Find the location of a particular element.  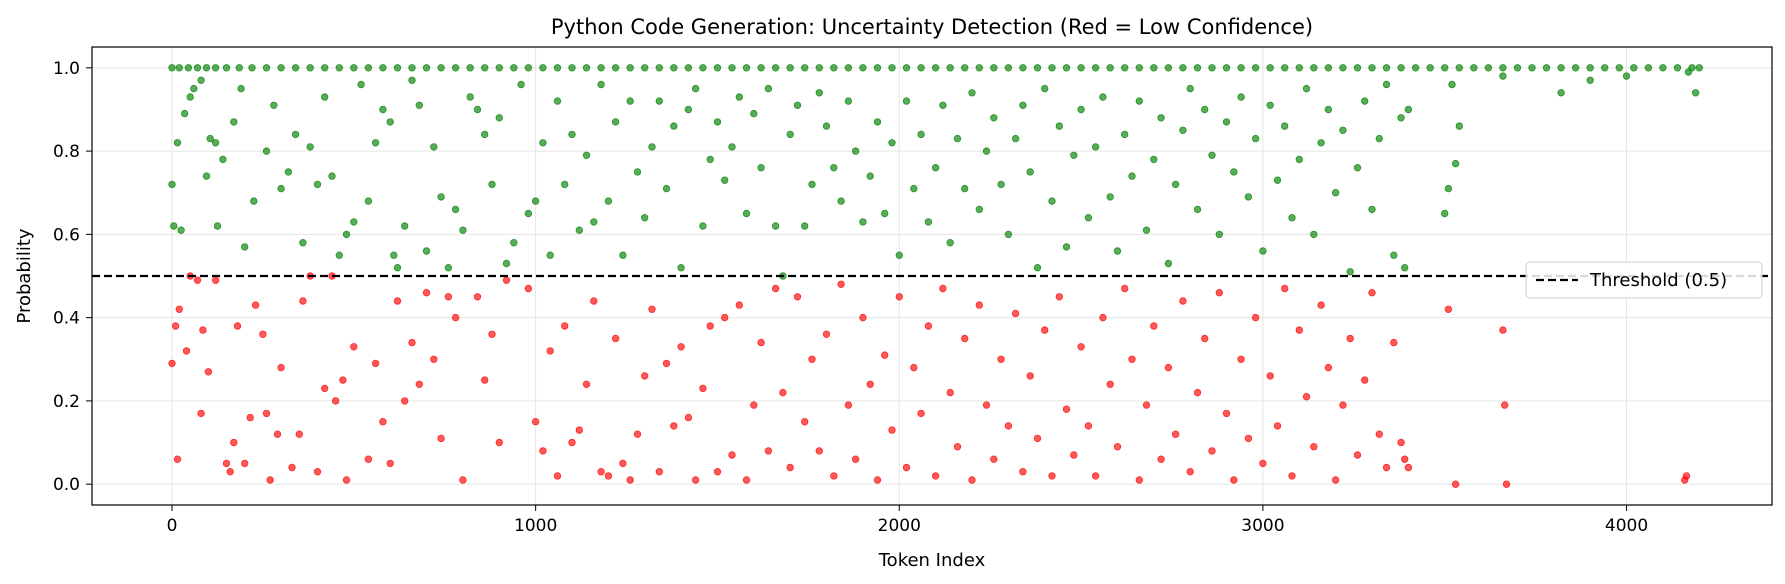

y-axis-label: Probability is located at coordinates (24, 275).